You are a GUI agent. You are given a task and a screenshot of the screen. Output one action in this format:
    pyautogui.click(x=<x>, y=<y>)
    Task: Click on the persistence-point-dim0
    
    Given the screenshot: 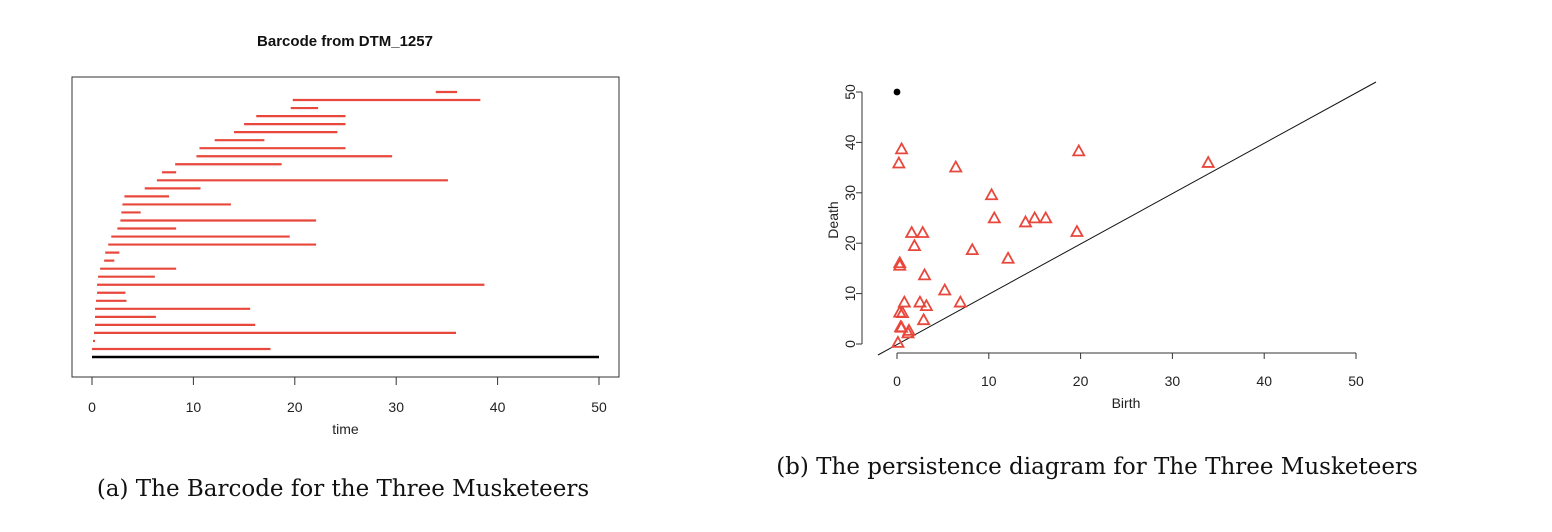 What is the action you would take?
    pyautogui.click(x=897, y=92)
    